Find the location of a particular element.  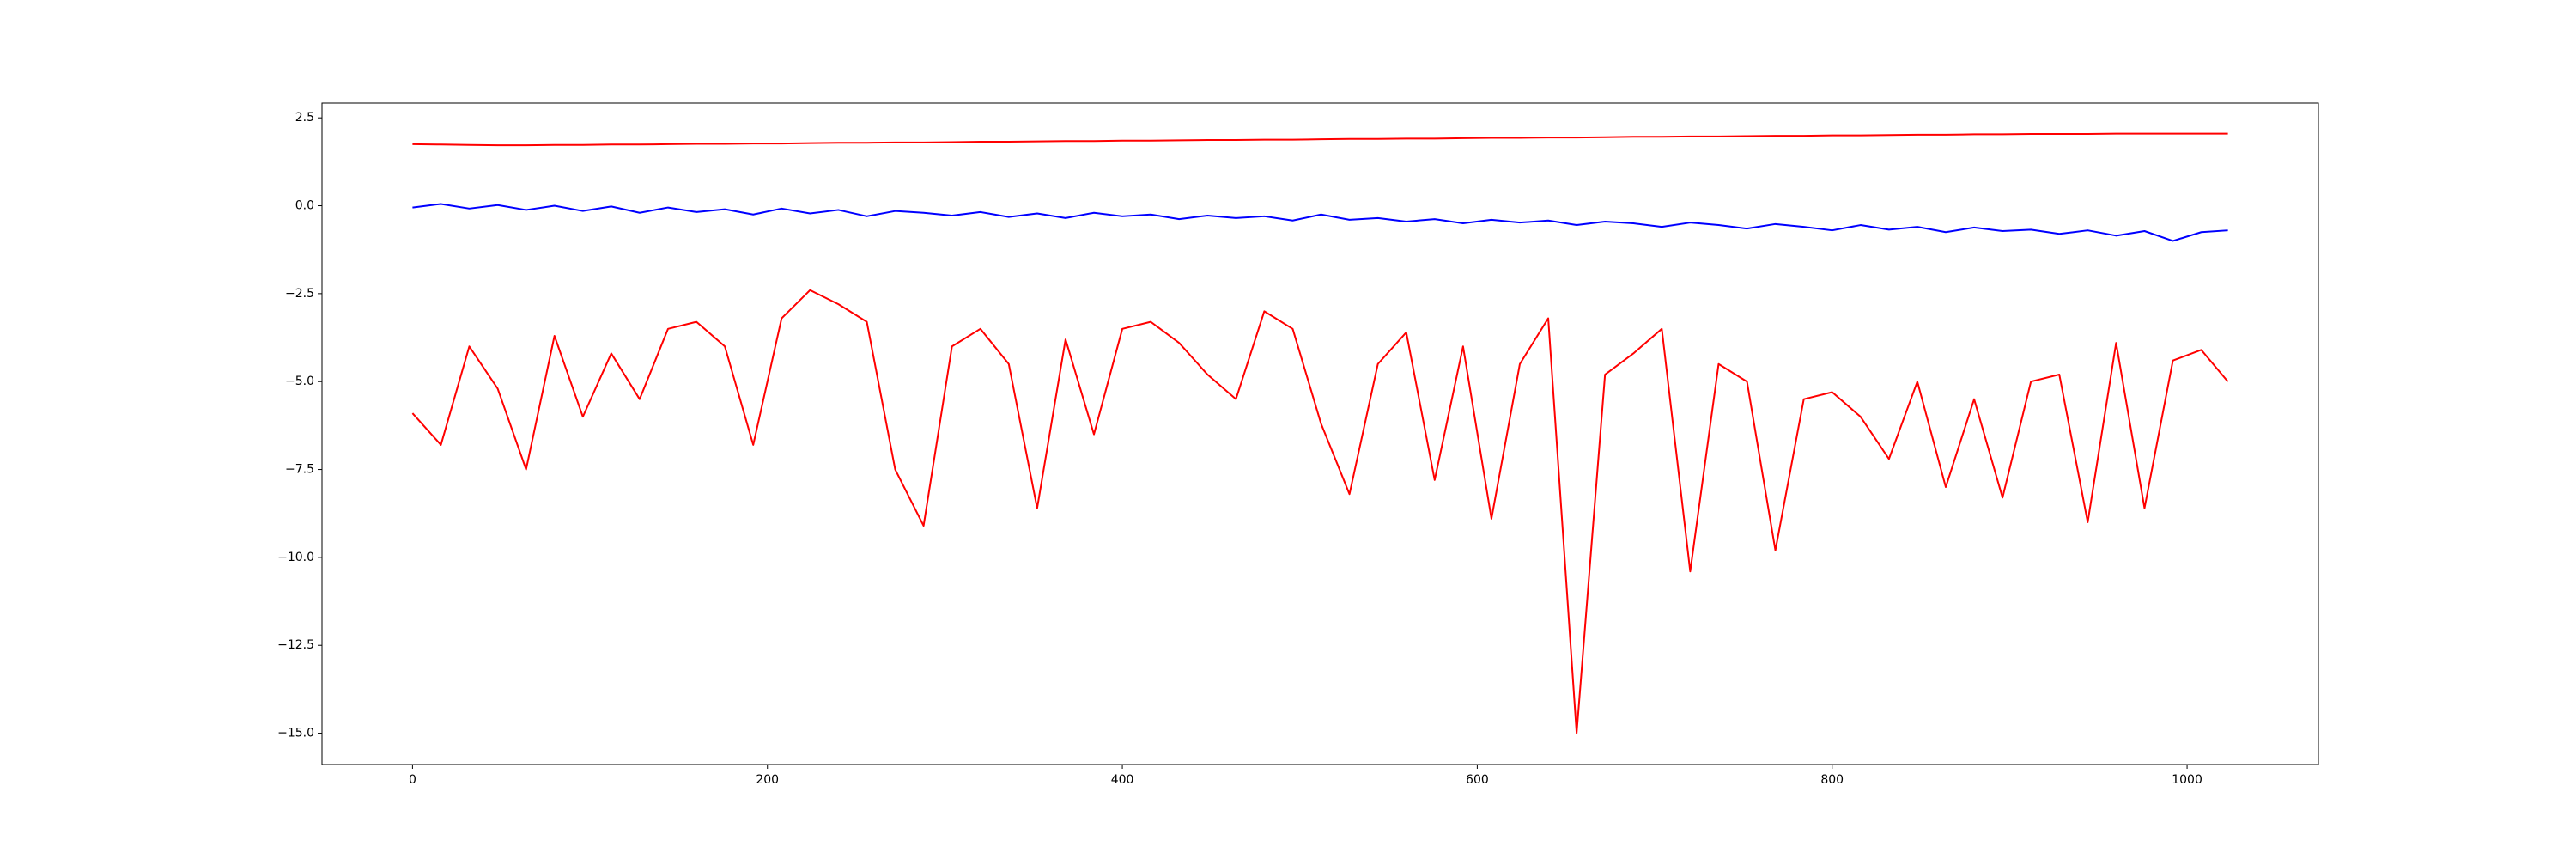

y-tick-label: 2.5 is located at coordinates (304, 118).